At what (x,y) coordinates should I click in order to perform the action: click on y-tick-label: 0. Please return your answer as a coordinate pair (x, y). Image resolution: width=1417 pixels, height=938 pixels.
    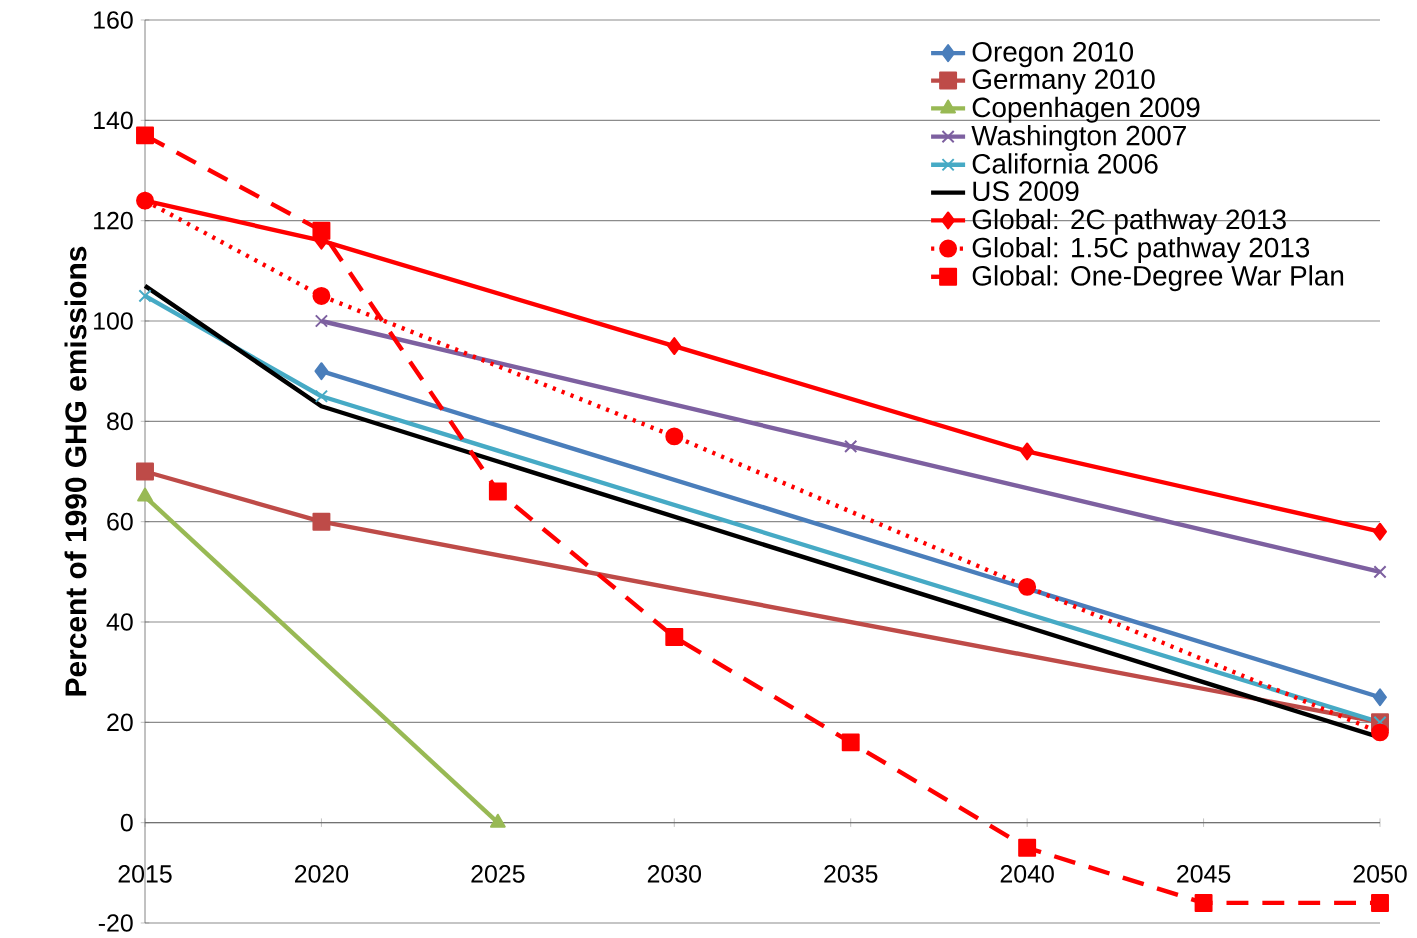
    Looking at the image, I should click on (126, 822).